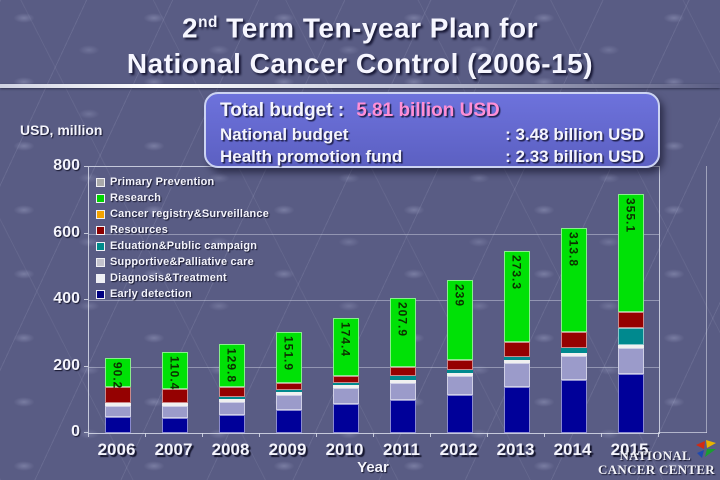 The image size is (720, 480). I want to click on stacked-bar: 151.9, so click(288, 382).